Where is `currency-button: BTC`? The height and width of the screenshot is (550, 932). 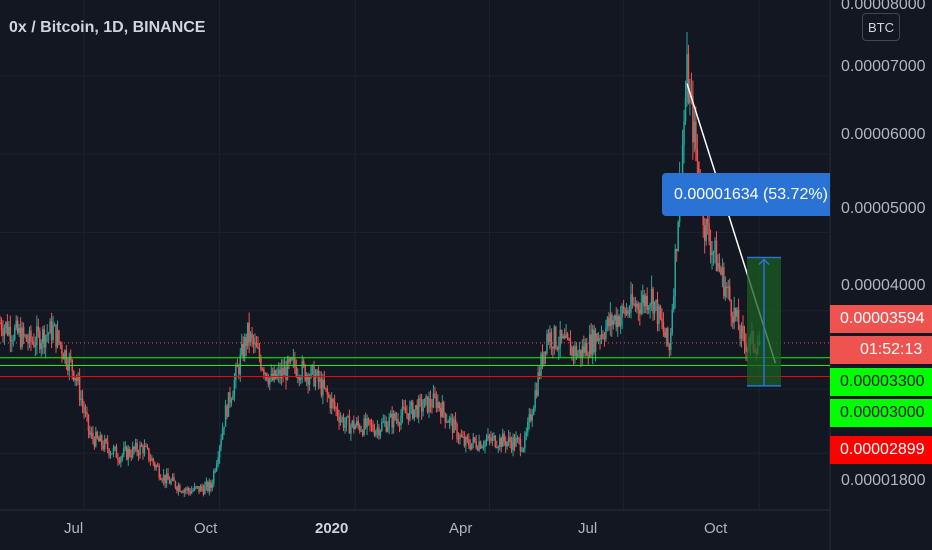
currency-button: BTC is located at coordinates (881, 27).